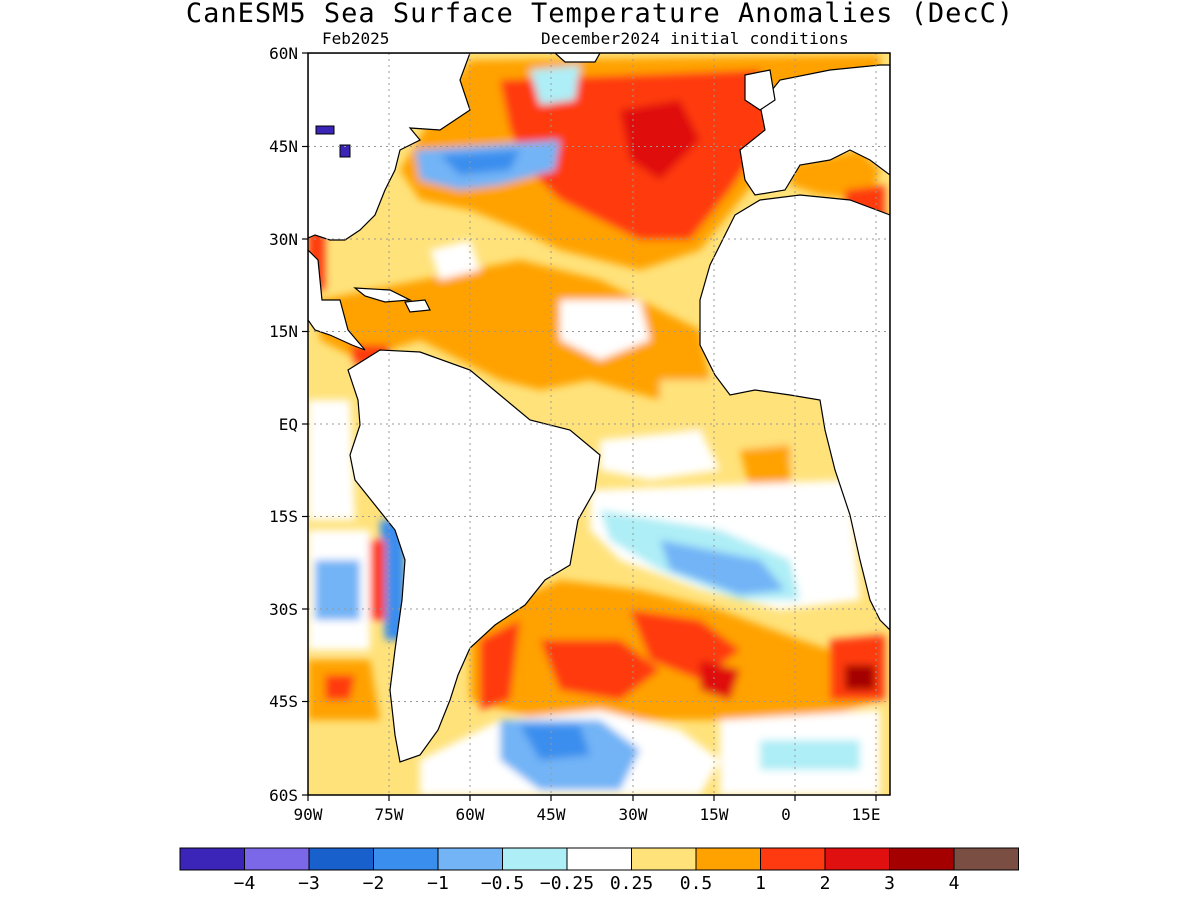 This screenshot has width=1200, height=900. Describe the element at coordinates (438, 883) in the screenshot. I see `colorbar-tick-label: −1` at that location.